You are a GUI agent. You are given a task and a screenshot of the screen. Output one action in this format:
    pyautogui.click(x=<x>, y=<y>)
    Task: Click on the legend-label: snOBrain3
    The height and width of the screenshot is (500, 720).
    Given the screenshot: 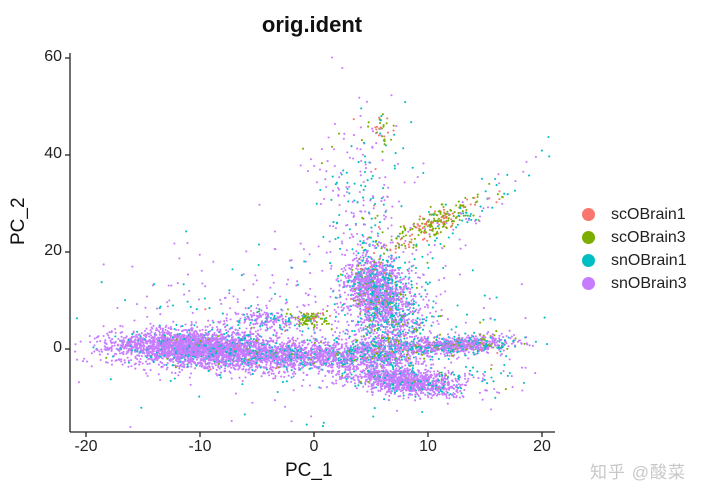 What is the action you would take?
    pyautogui.click(x=649, y=283)
    